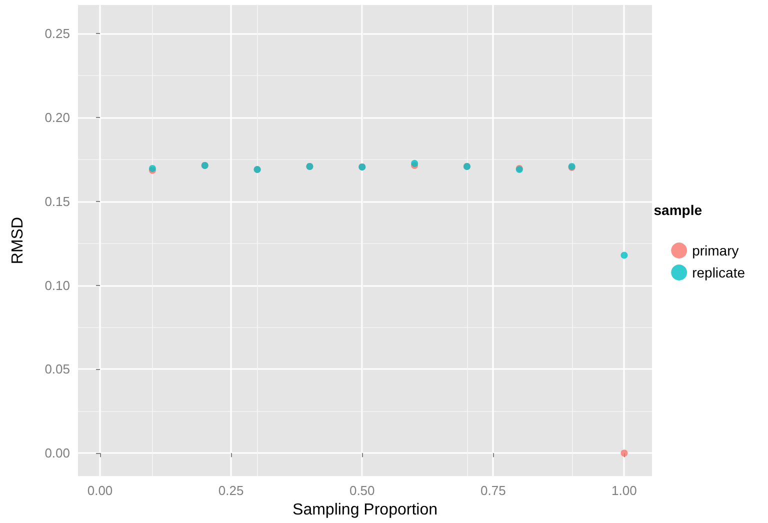 This screenshot has height=523, width=768. What do you see at coordinates (57, 369) in the screenshot?
I see `y-tick-label: 0.05` at bounding box center [57, 369].